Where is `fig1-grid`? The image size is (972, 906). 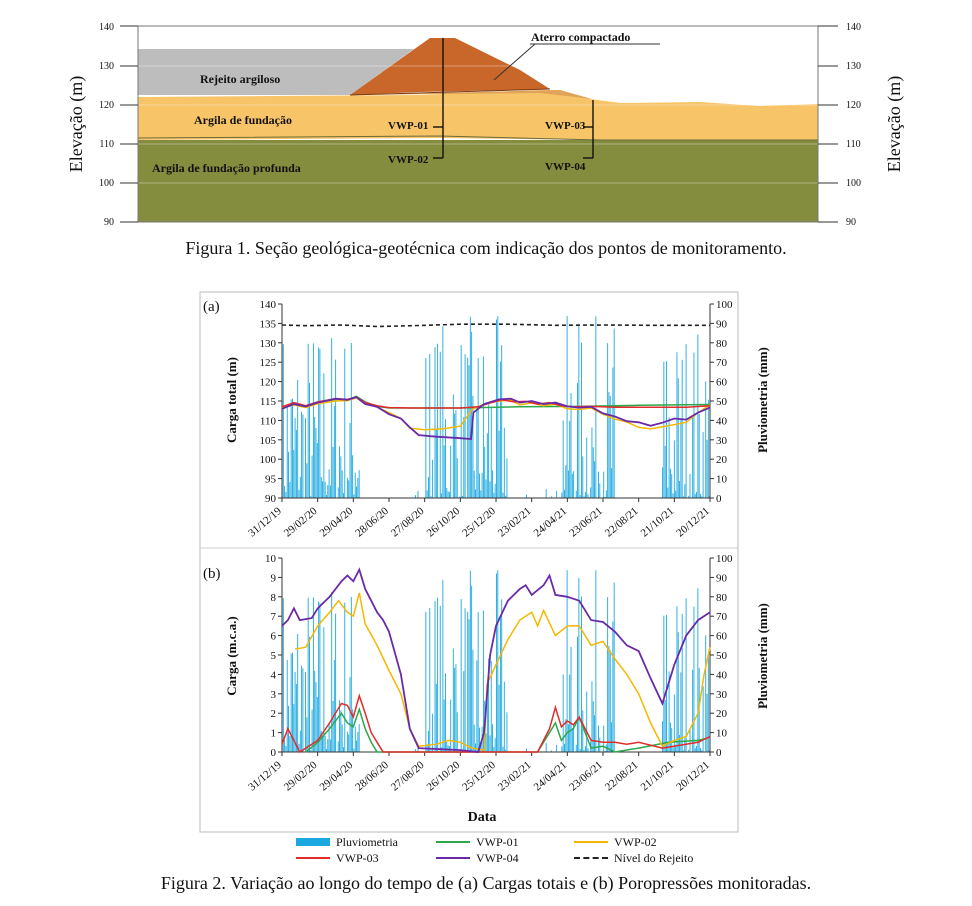
fig1-grid is located at coordinates (478, 124).